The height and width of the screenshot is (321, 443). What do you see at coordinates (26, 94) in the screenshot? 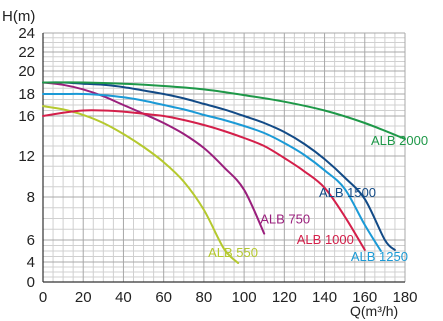
I see `y-tick-label: 18` at bounding box center [26, 94].